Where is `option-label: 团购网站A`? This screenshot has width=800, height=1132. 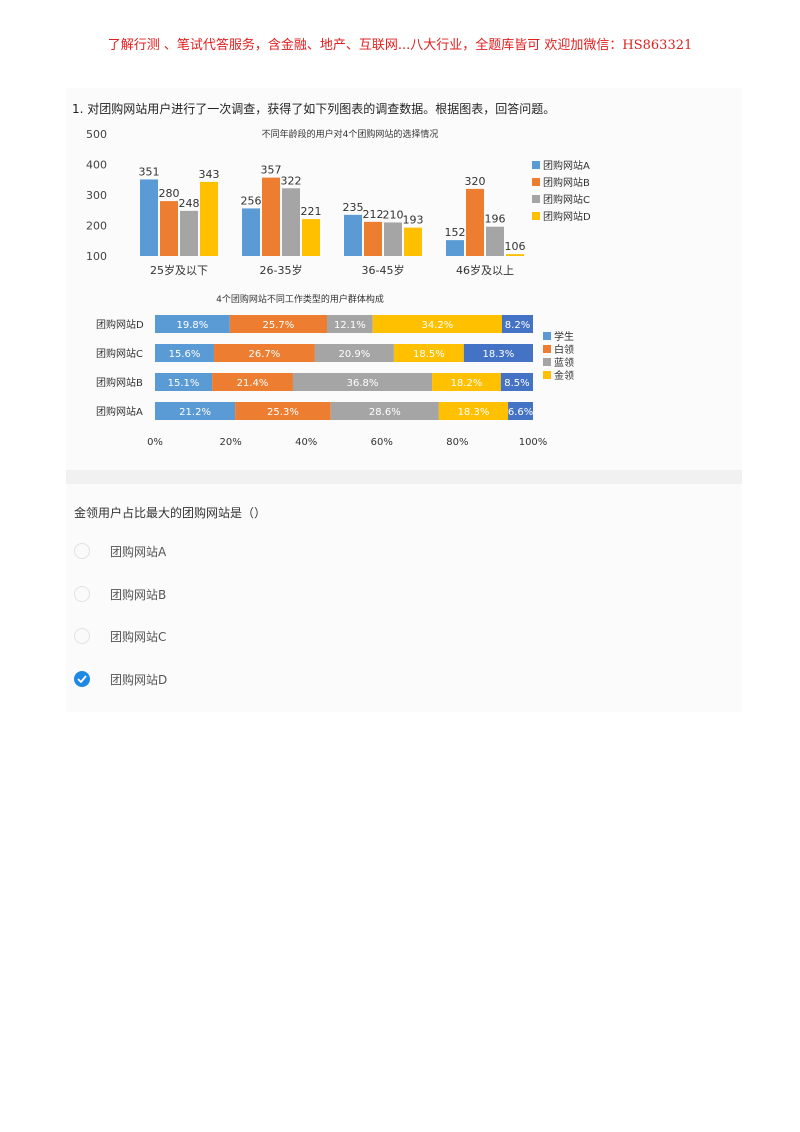
option-label: 团购网站A is located at coordinates (138, 551).